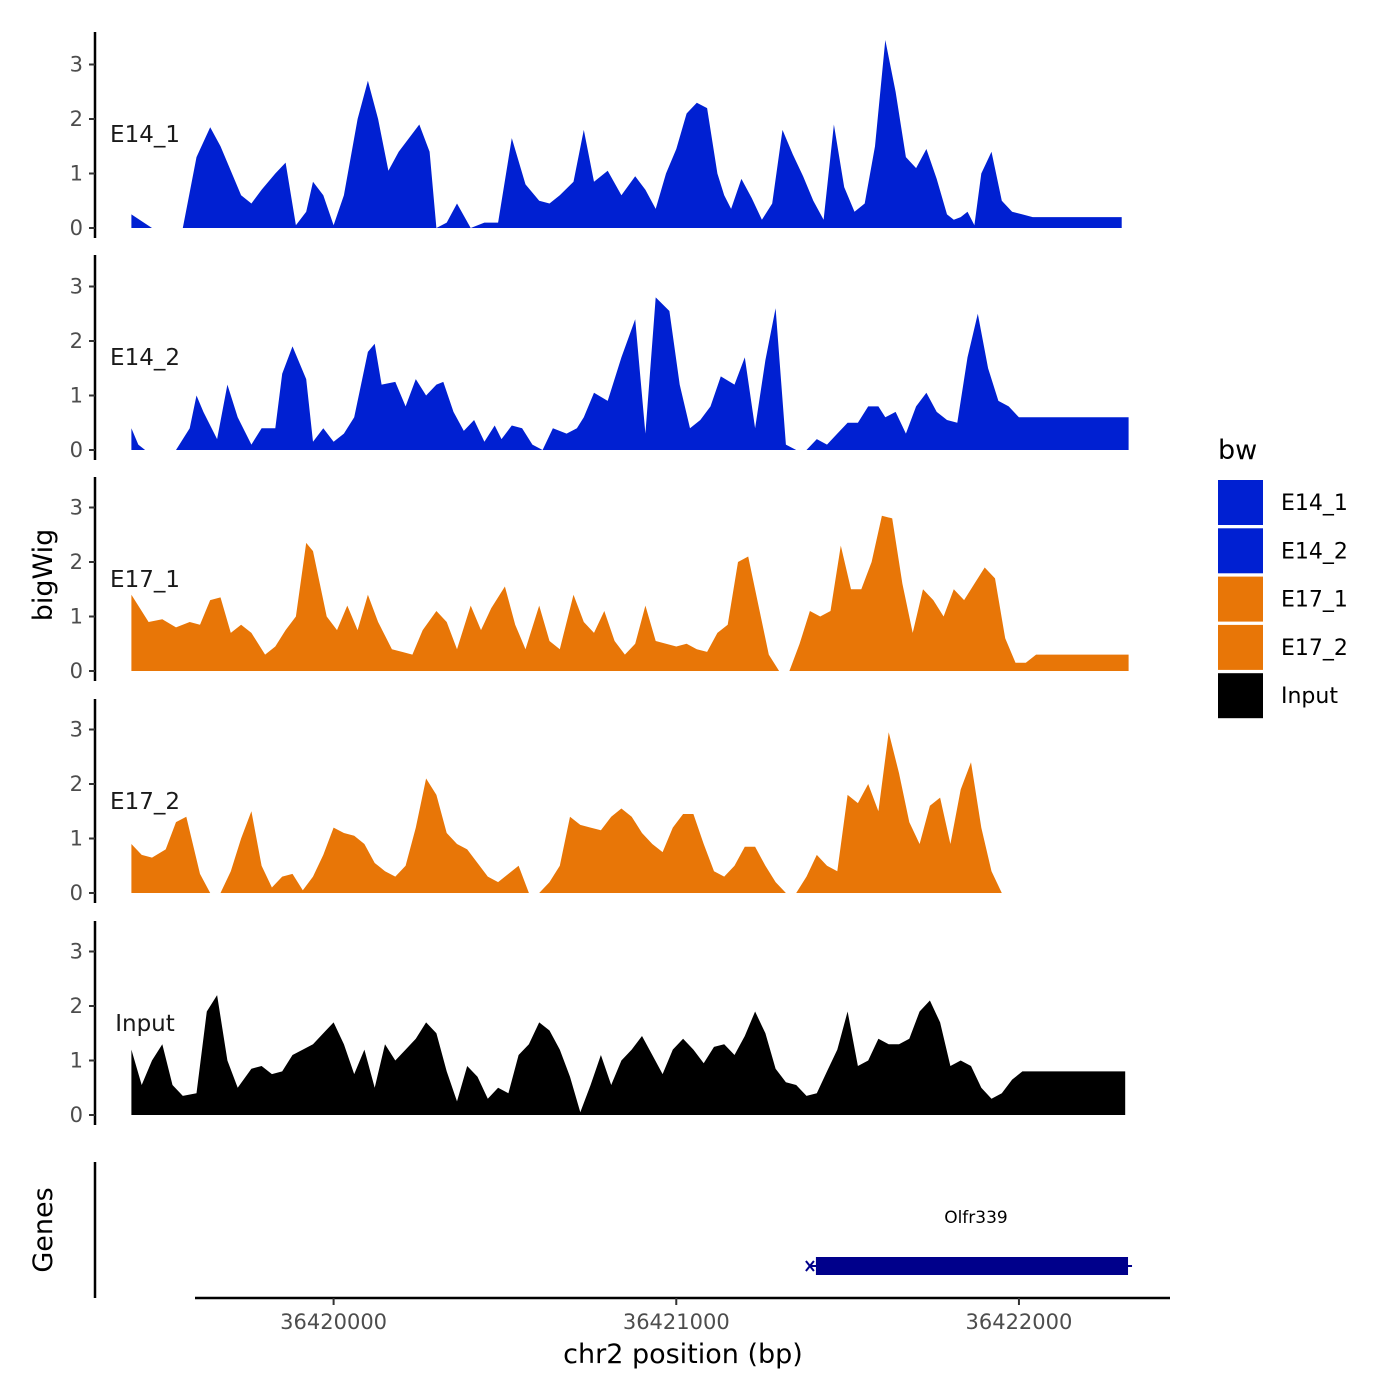 This screenshot has height=1400, width=1400. Describe the element at coordinates (1314, 648) in the screenshot. I see `legend-label: E17_2` at that location.